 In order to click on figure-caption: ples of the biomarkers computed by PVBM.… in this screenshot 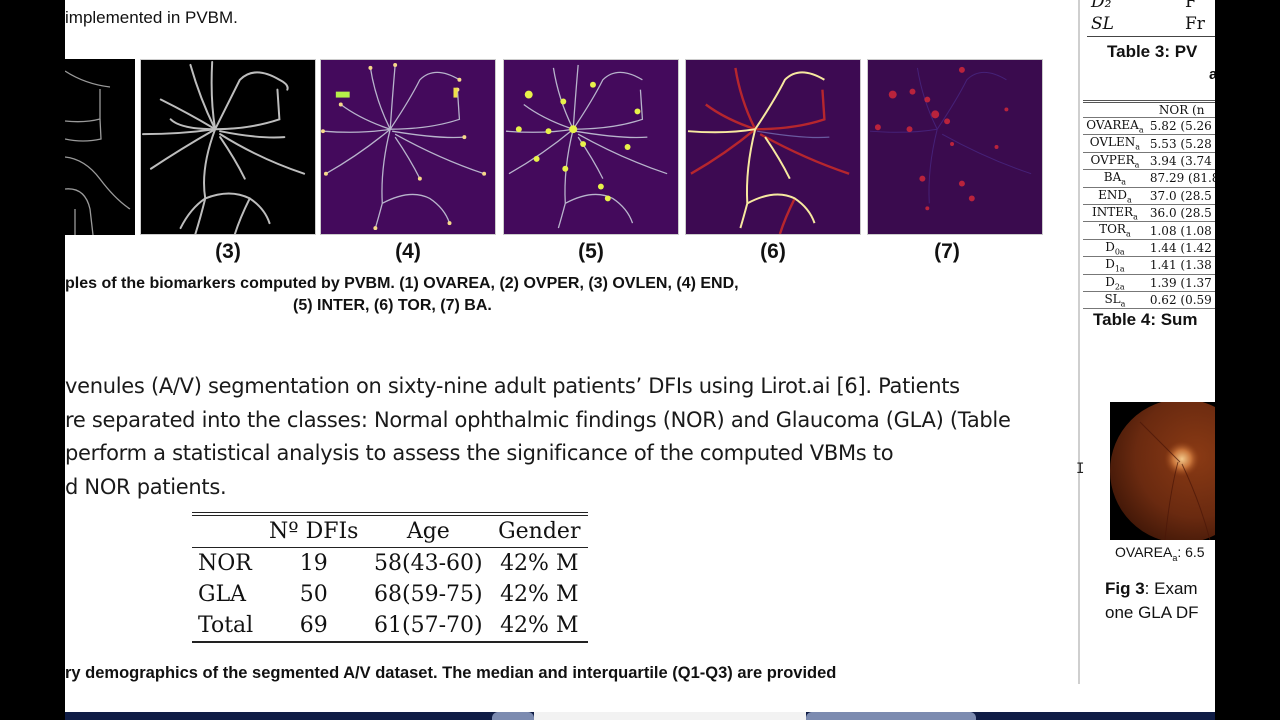, I will do `click(505, 295)`.